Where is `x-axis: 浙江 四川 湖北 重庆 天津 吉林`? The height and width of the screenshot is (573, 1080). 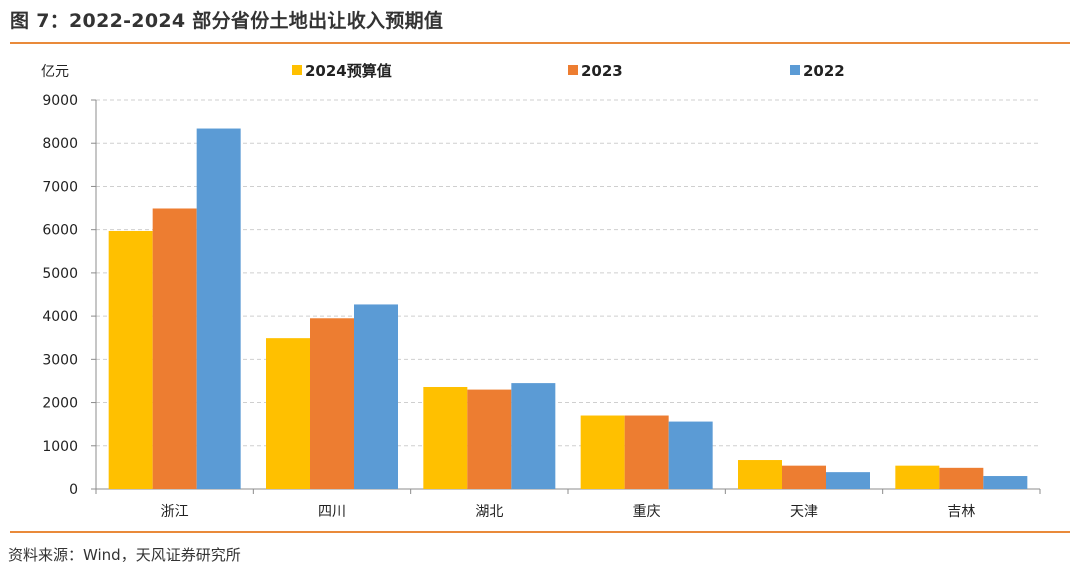 x-axis: 浙江 四川 湖北 重庆 天津 吉林 is located at coordinates (568, 504).